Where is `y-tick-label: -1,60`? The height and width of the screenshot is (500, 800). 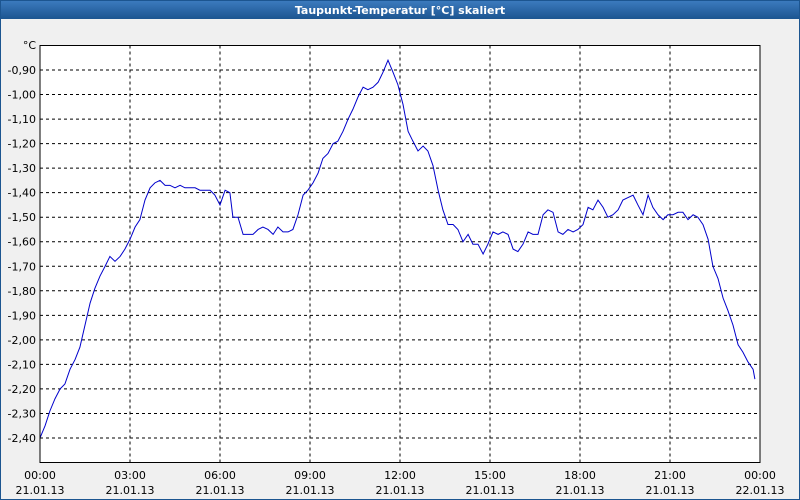 y-tick-label: -1,60 is located at coordinates (22, 242).